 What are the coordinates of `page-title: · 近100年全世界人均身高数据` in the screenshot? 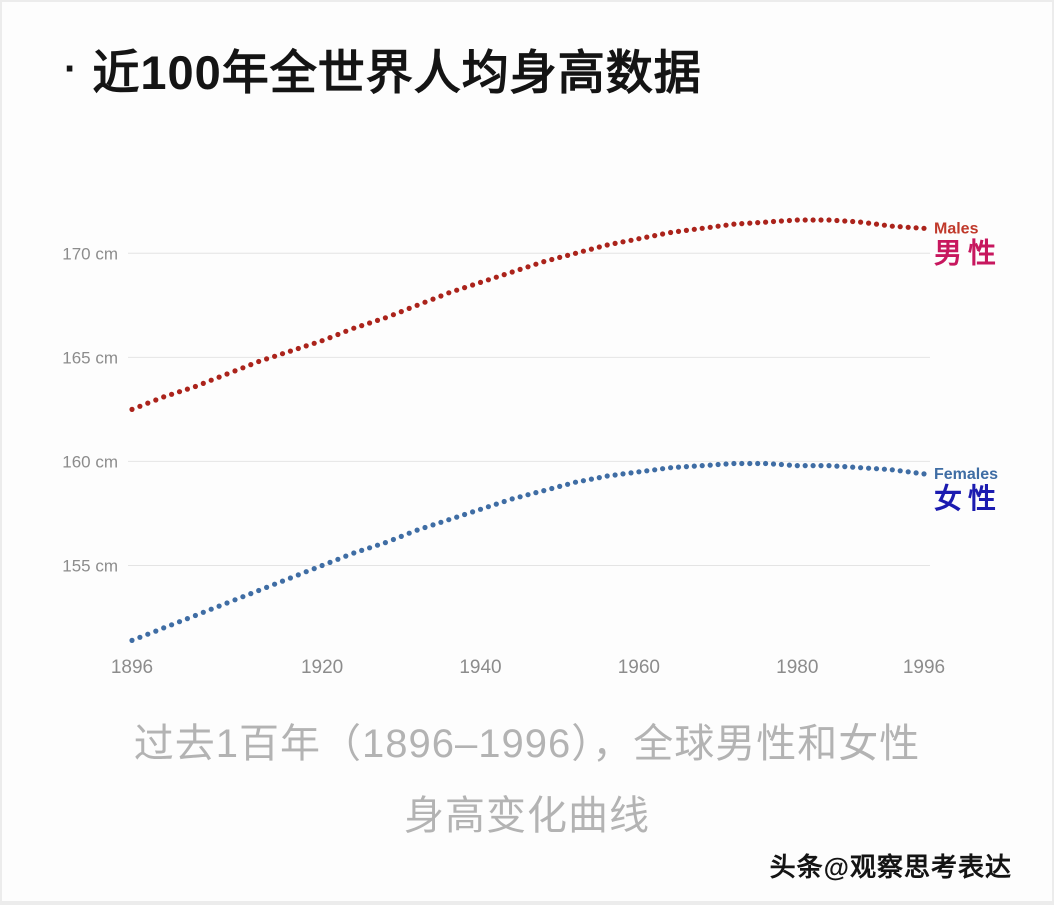 It's located at (543, 68).